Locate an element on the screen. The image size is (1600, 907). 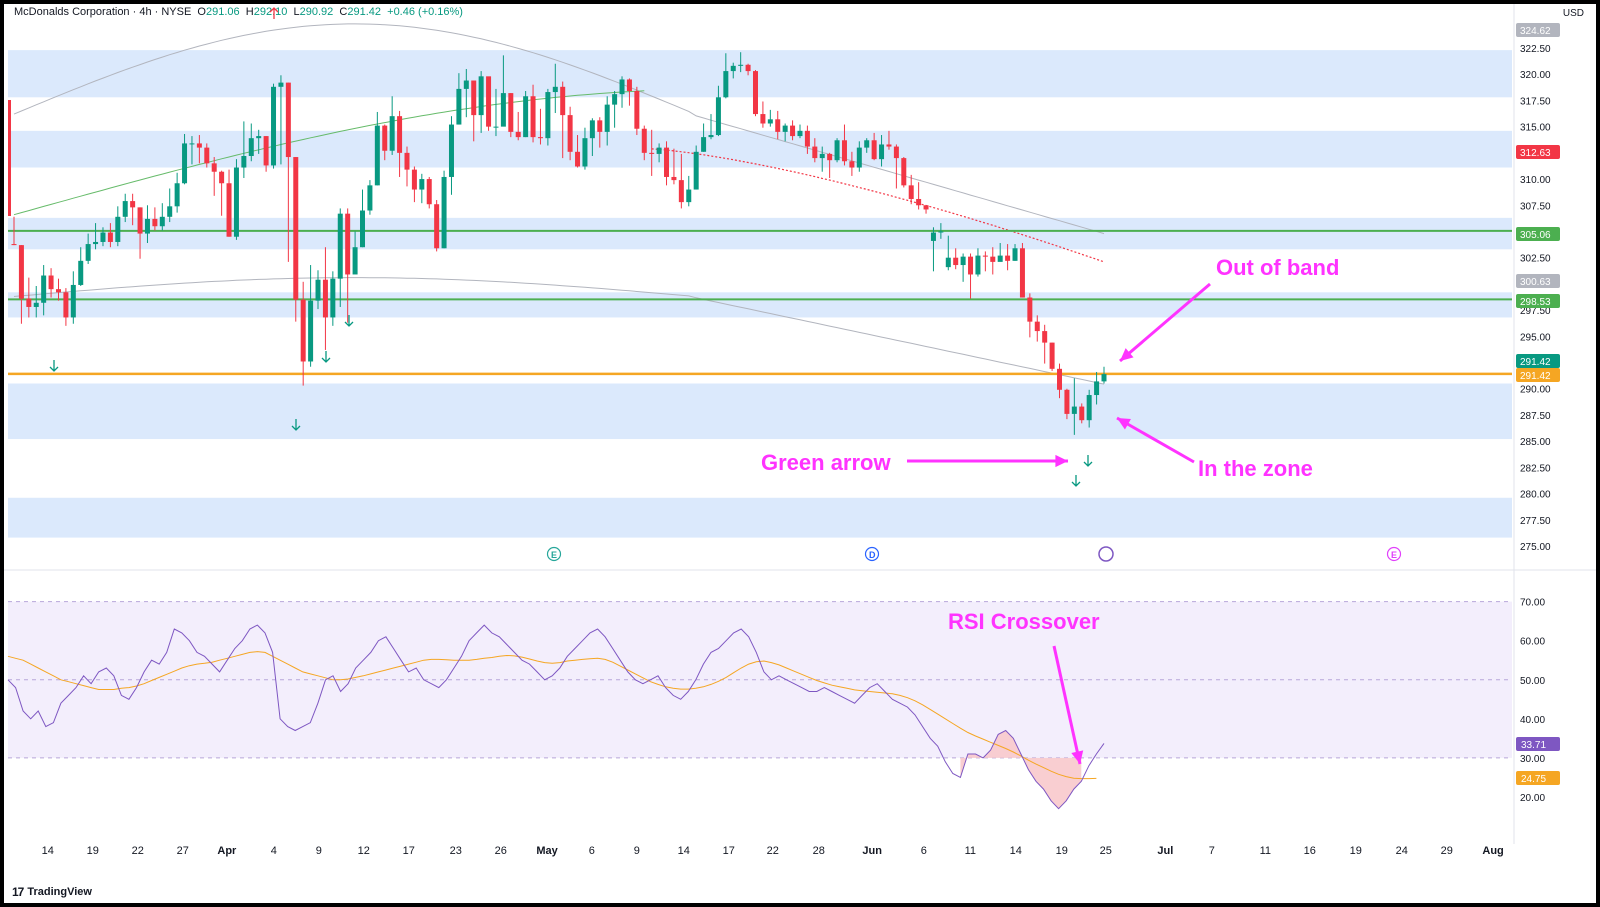
time-tick-label: 25 is located at coordinates (1106, 851).